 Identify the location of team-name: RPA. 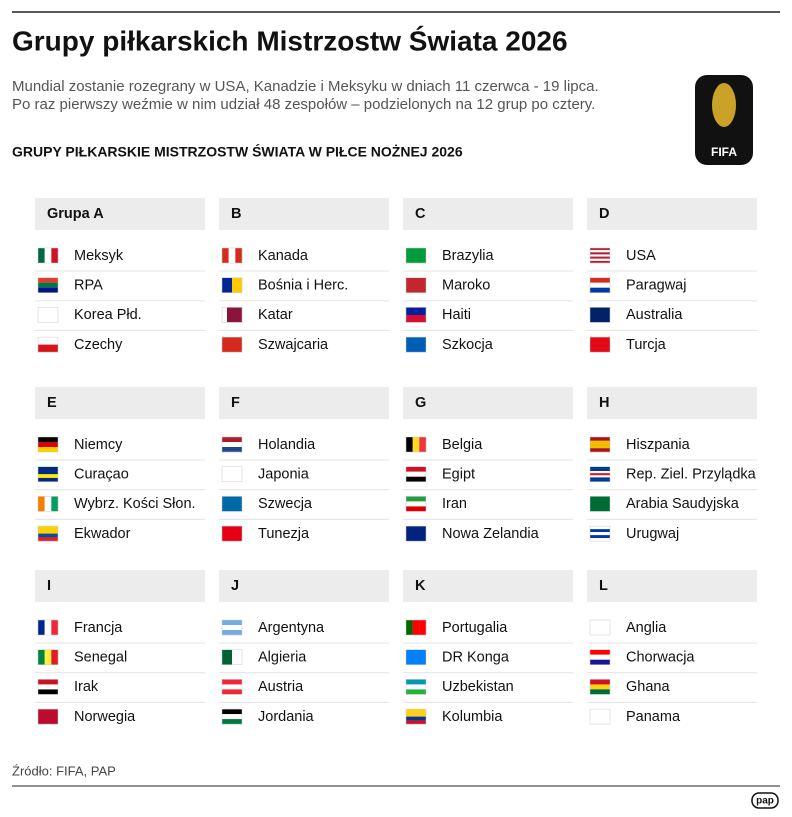
(88, 286).